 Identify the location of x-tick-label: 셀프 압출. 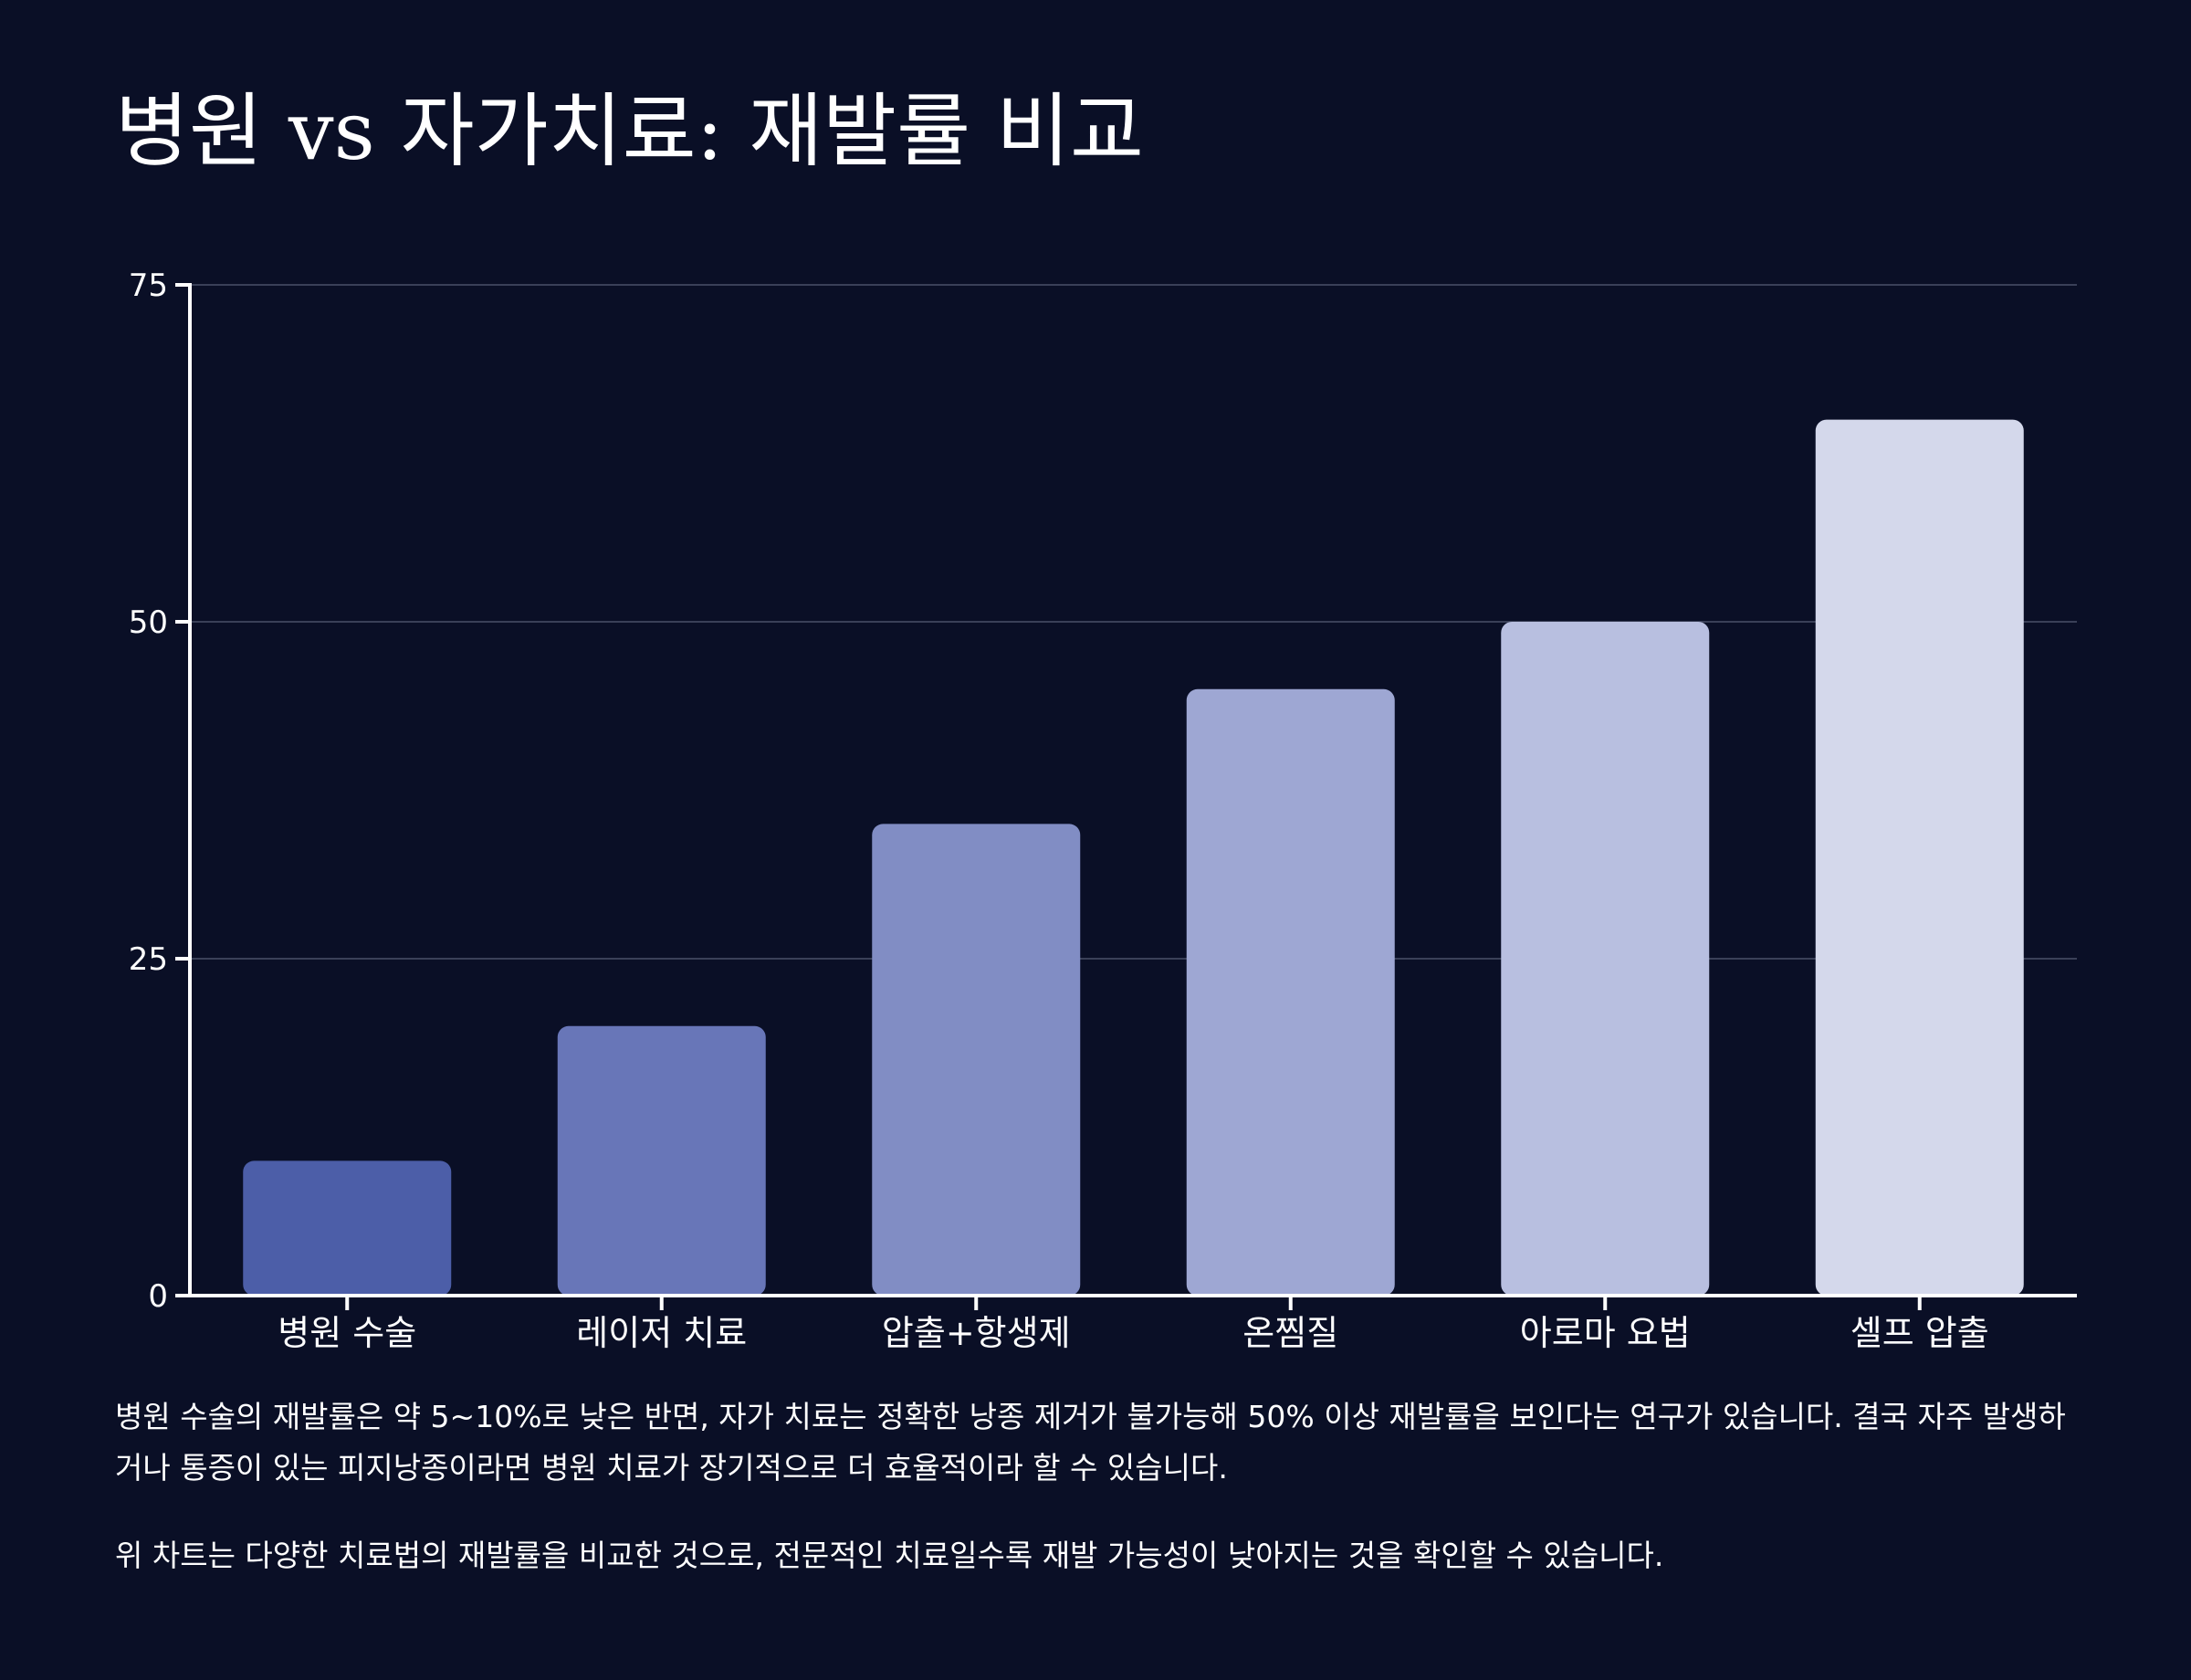
(1919, 1333).